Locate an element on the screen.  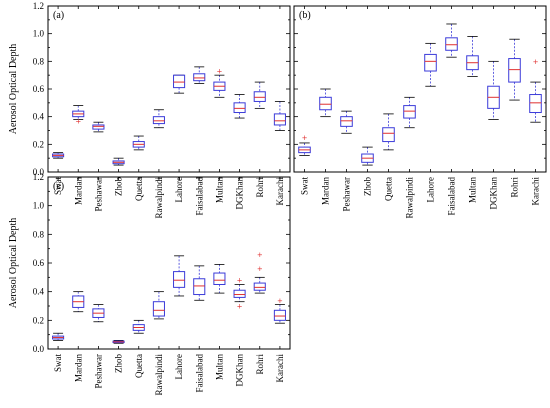
panel-c-category-label: Peshawar is located at coordinates (98, 371).